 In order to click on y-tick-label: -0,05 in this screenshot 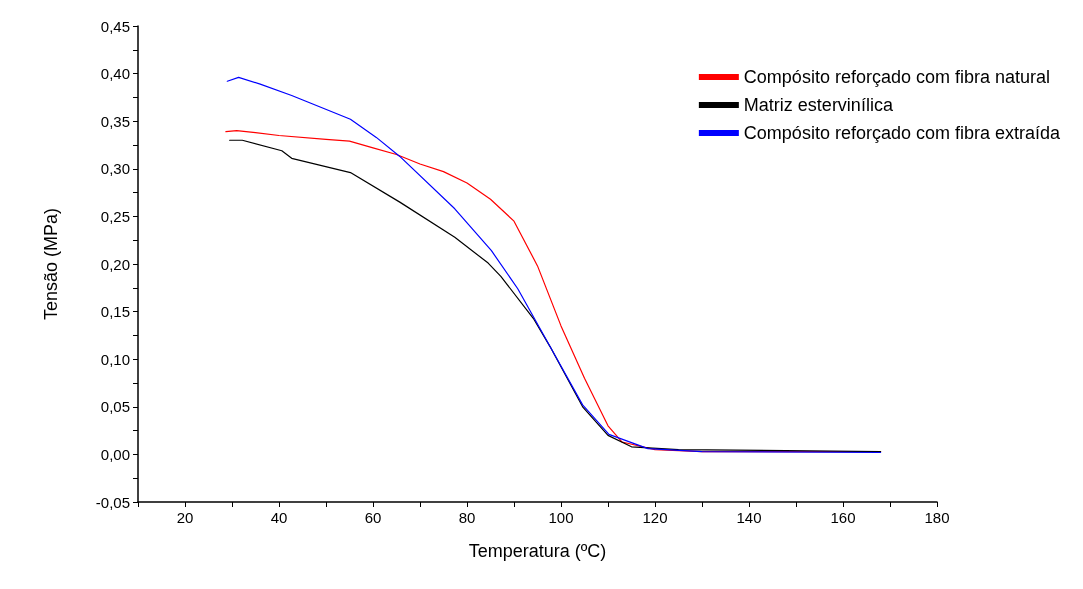, I will do `click(112, 502)`.